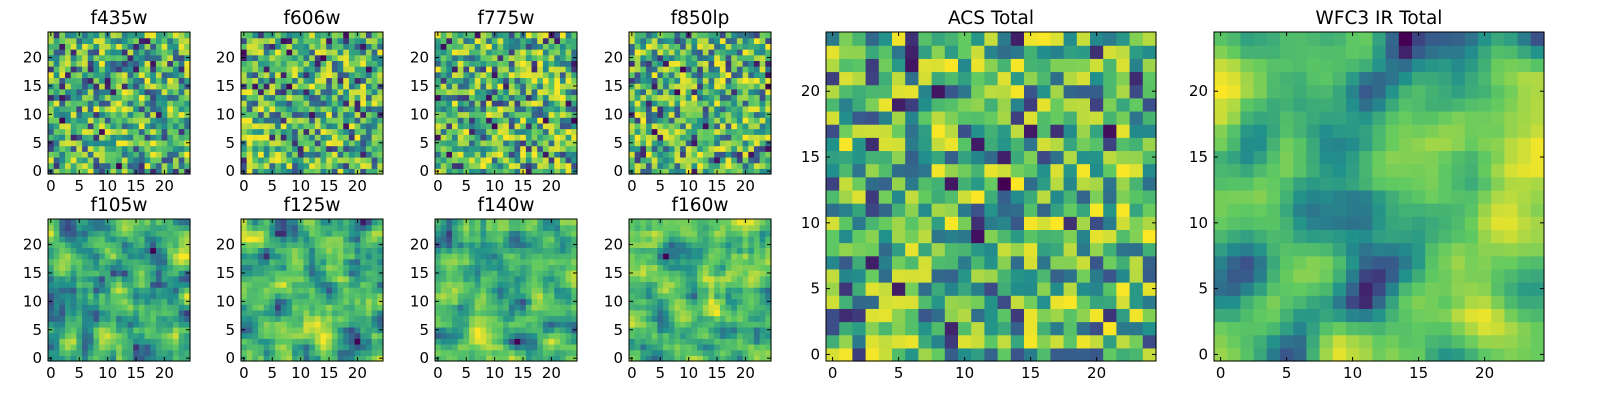 The width and height of the screenshot is (1600, 400). Describe the element at coordinates (506, 18) in the screenshot. I see `panel-title: f775w` at that location.